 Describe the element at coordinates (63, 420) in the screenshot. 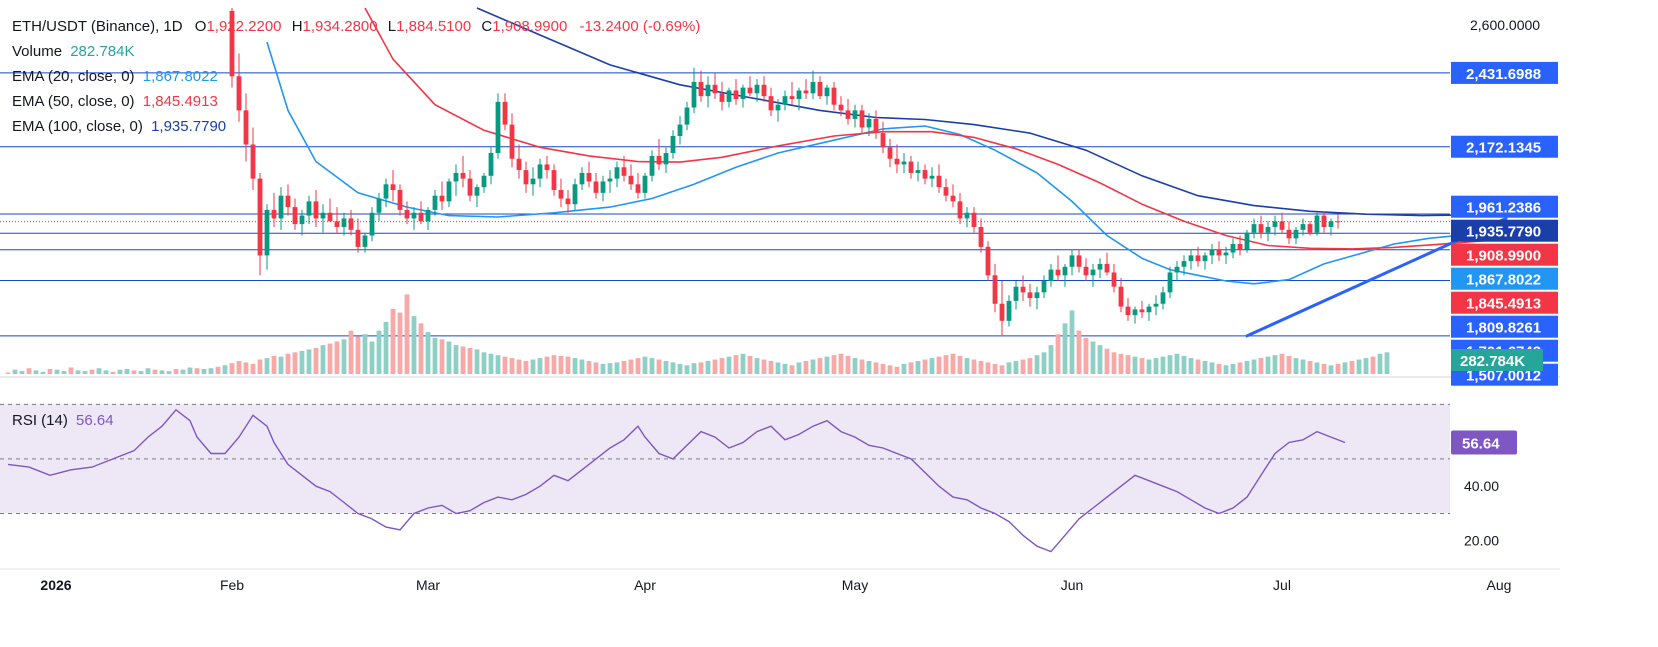

I see `rsi-legend: RSI (14) 56.64` at that location.